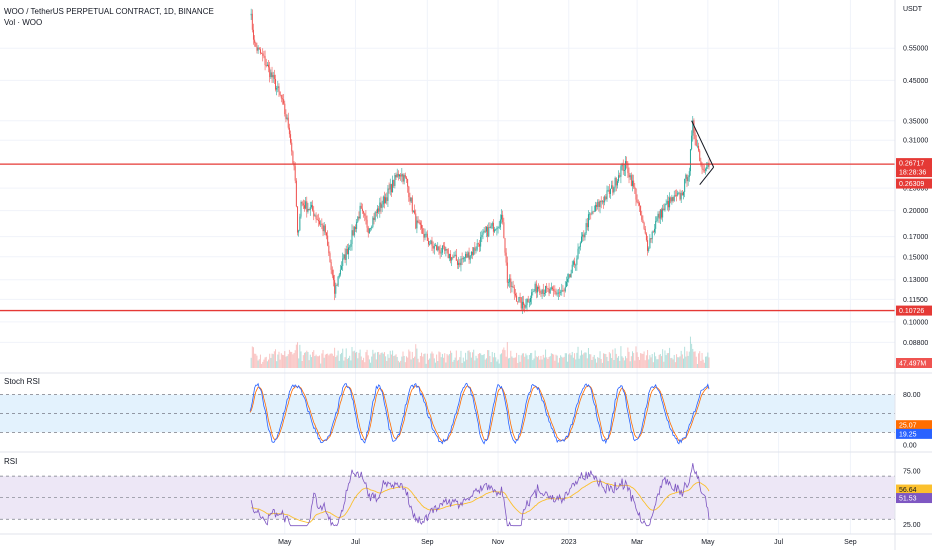 The height and width of the screenshot is (550, 932). Describe the element at coordinates (466, 493) in the screenshot. I see `rsi-panel: RSI 75.00 25.00 56.64 51.53` at that location.